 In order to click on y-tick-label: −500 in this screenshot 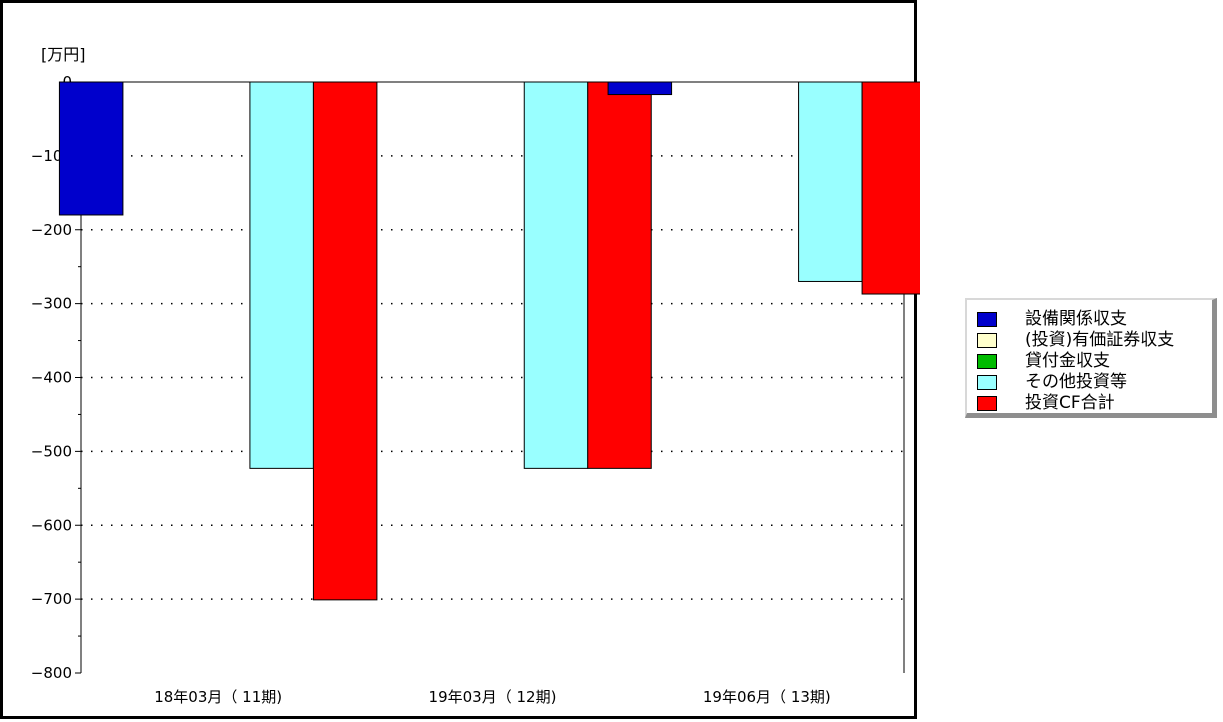, I will do `click(51, 451)`.